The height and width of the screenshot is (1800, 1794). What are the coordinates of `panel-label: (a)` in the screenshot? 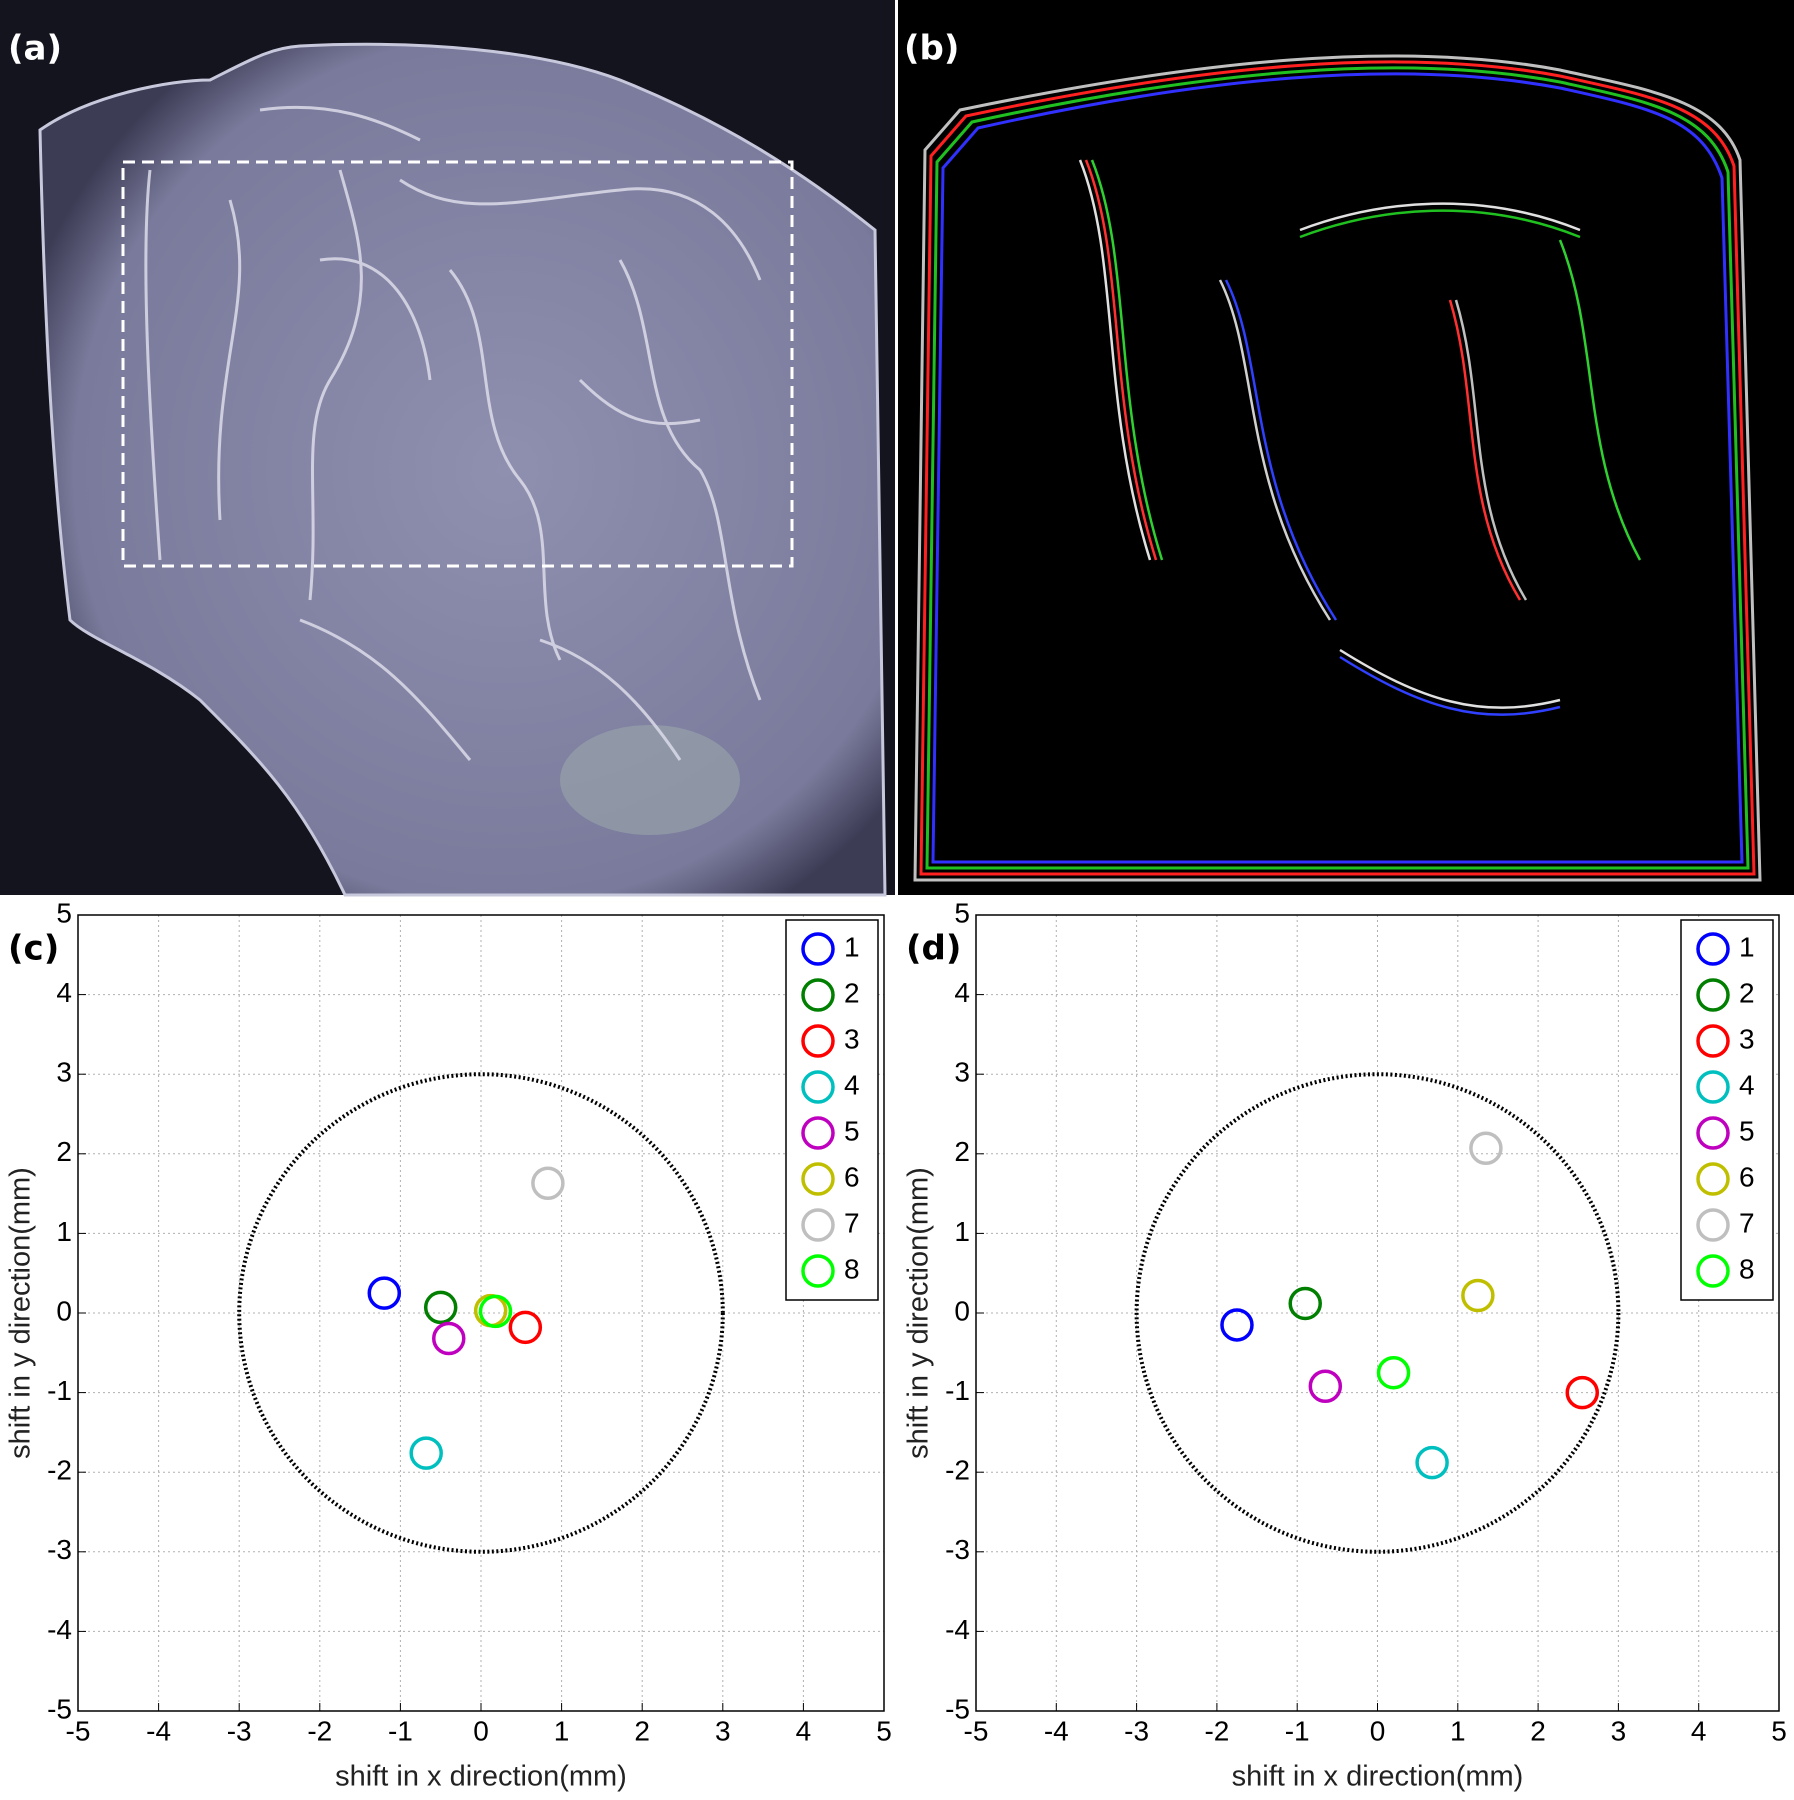 It's located at (35, 49).